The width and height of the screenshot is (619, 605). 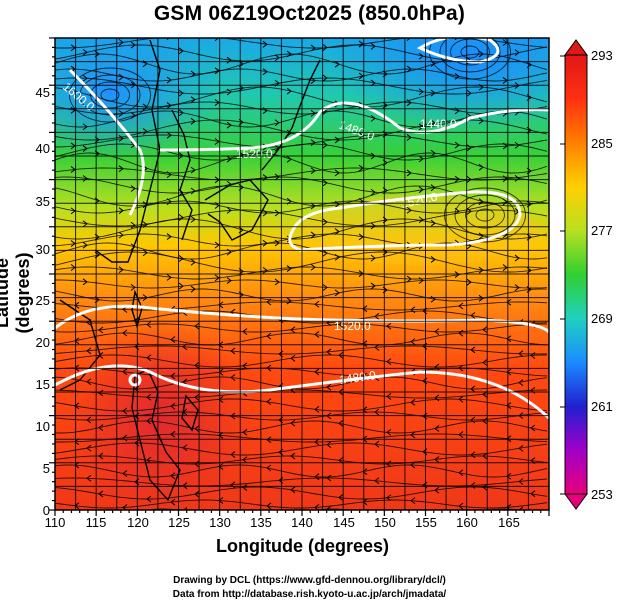 What do you see at coordinates (220, 522) in the screenshot?
I see `x-tick-label: 130` at bounding box center [220, 522].